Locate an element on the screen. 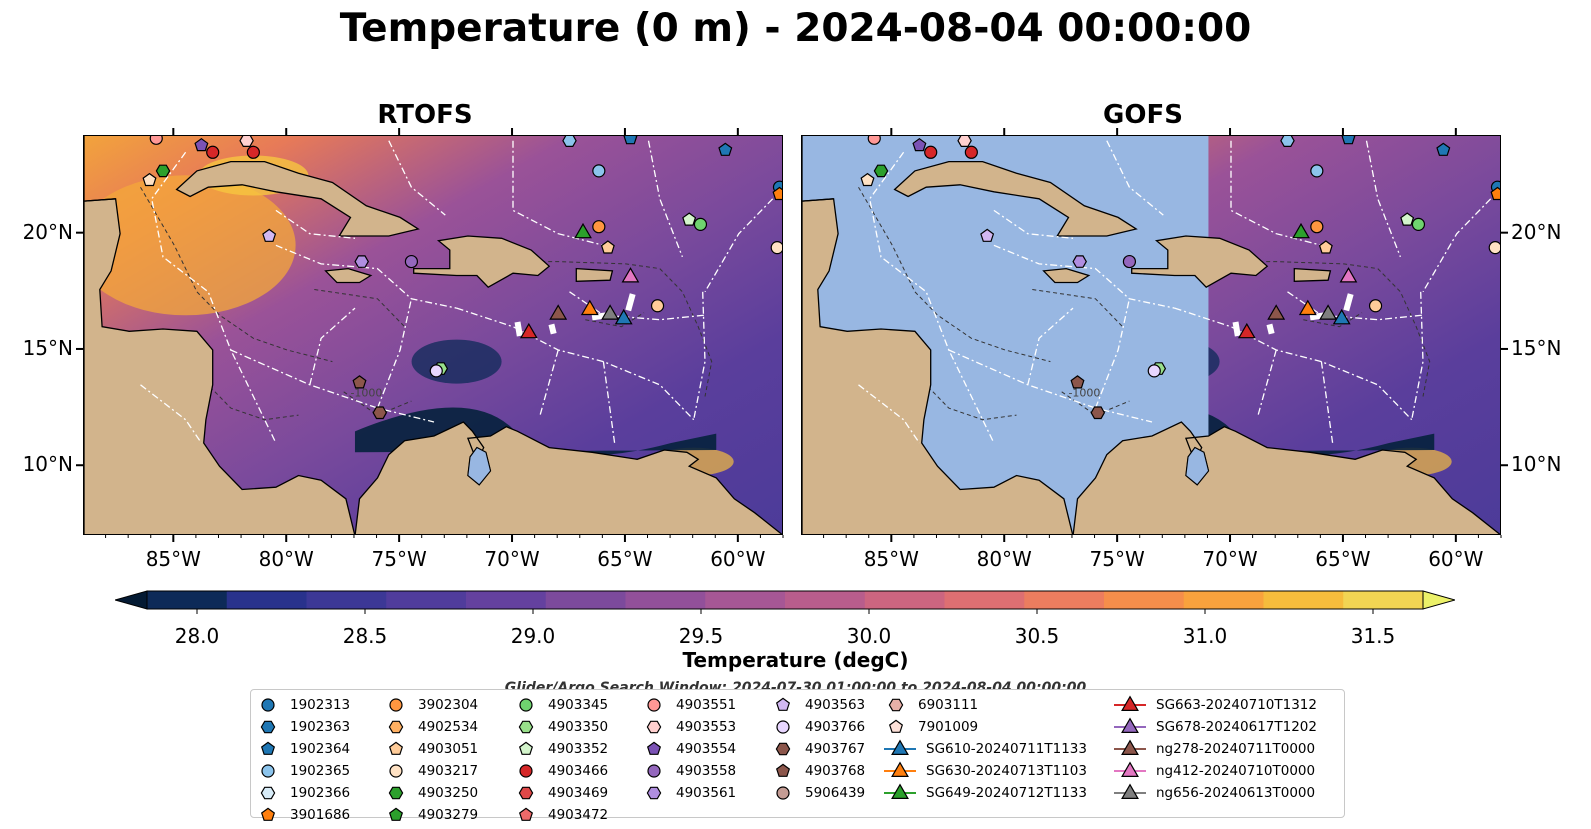 The width and height of the screenshot is (1591, 829). legend-label: 4903466 is located at coordinates (578, 771).